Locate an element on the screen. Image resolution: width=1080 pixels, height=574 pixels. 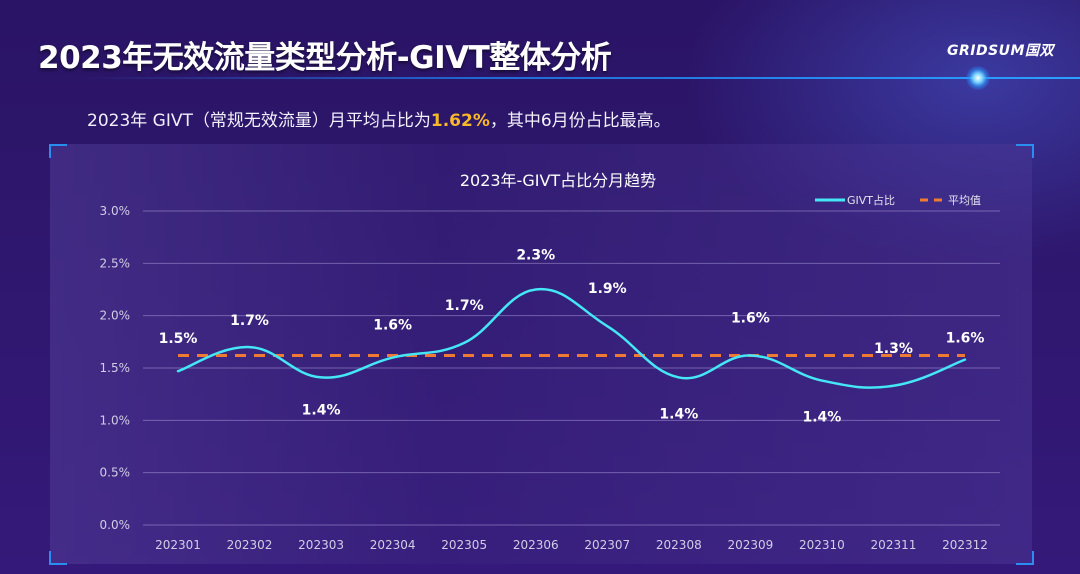
x-tick-label: 202302 is located at coordinates (250, 545).